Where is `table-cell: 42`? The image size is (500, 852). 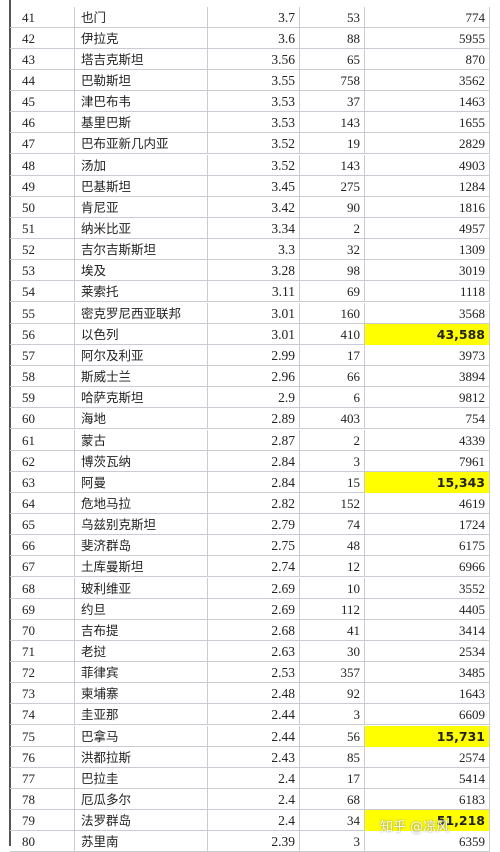
table-cell: 42 is located at coordinates (42, 38).